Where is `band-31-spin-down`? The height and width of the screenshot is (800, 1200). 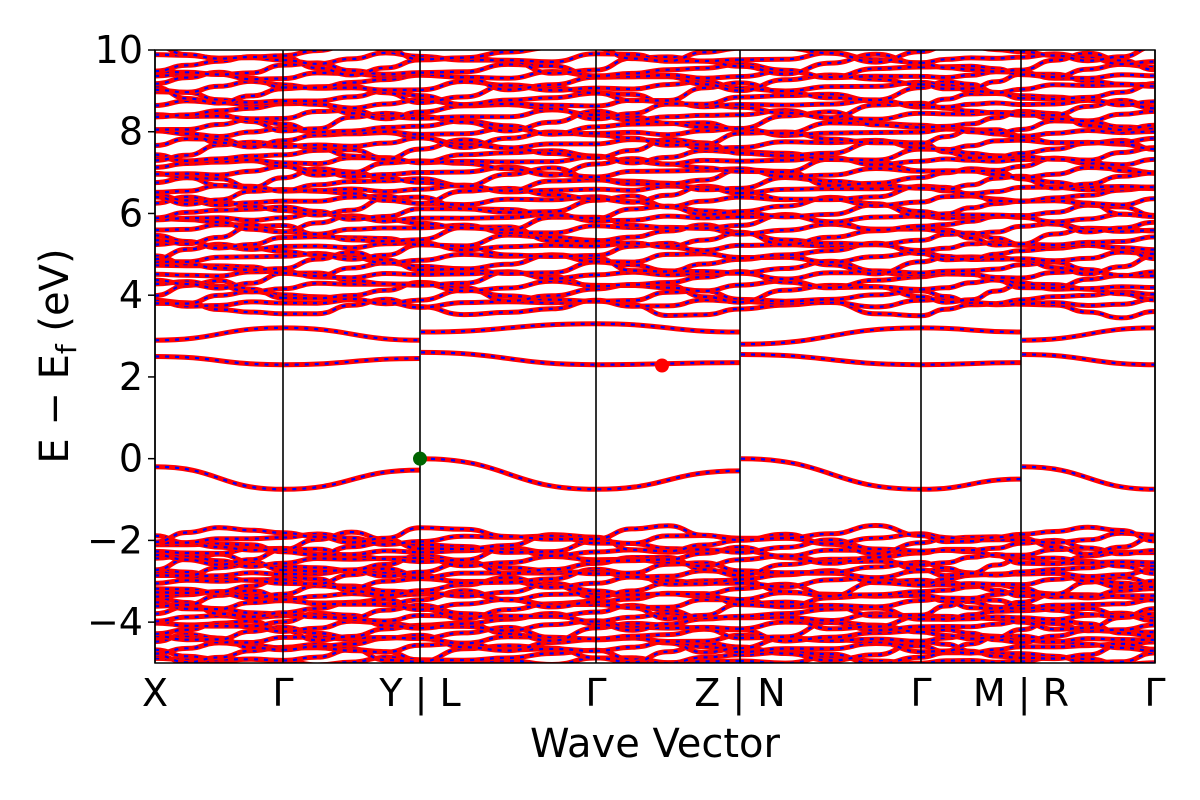 band-31-spin-down is located at coordinates (655, 303).